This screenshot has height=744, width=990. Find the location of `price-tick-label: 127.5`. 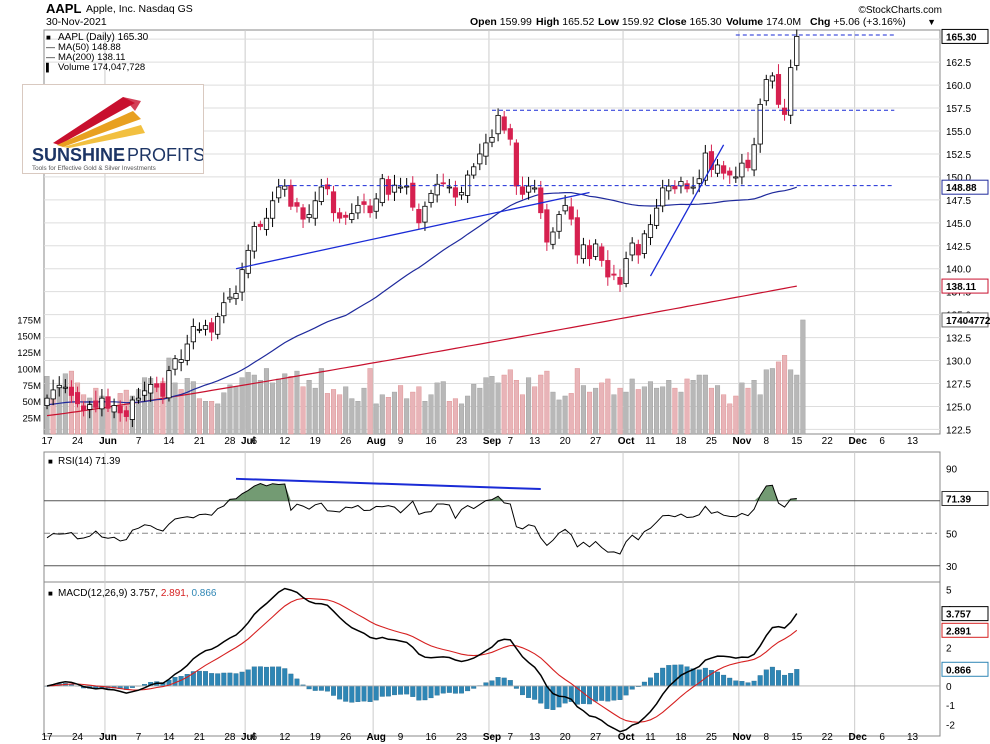

price-tick-label: 127.5 is located at coordinates (958, 385).